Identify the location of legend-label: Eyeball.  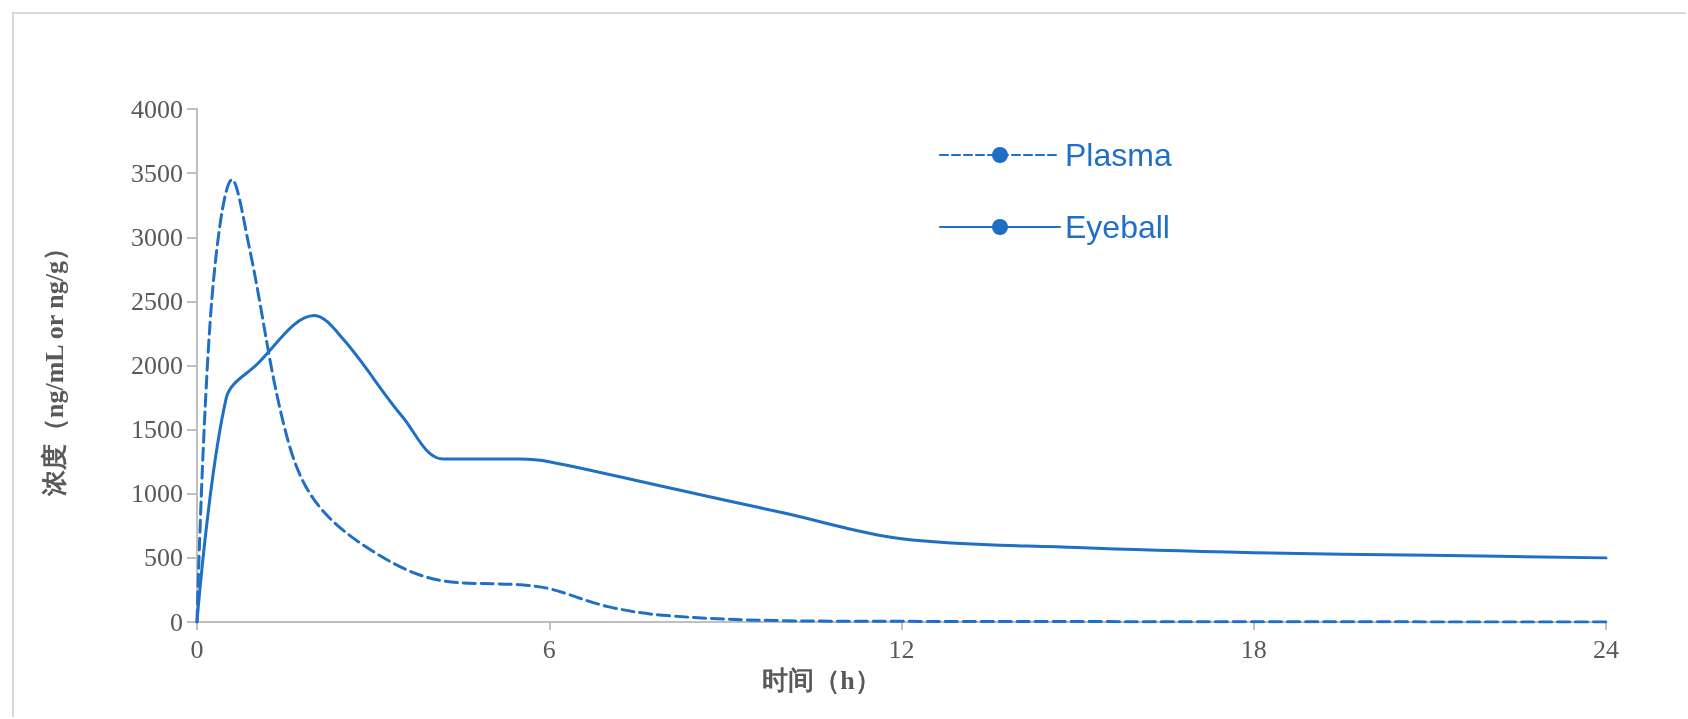
(1117, 227).